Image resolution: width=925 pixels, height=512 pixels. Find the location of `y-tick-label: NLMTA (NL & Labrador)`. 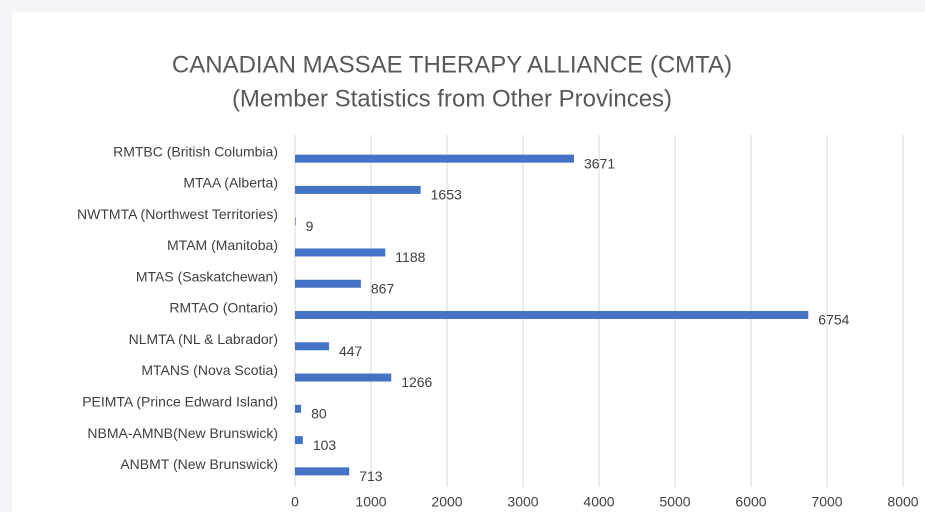

y-tick-label: NLMTA (NL & Labrador) is located at coordinates (203, 339).